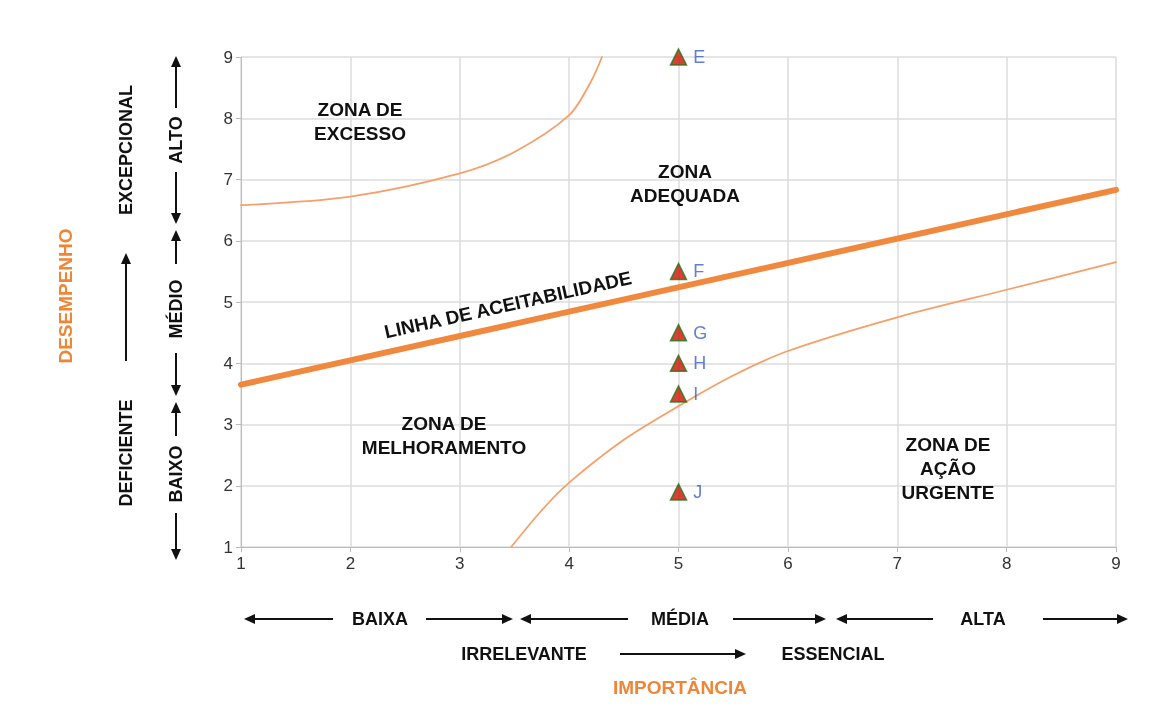 This screenshot has height=715, width=1151. Describe the element at coordinates (696, 393) in the screenshot. I see `data-label: I` at that location.